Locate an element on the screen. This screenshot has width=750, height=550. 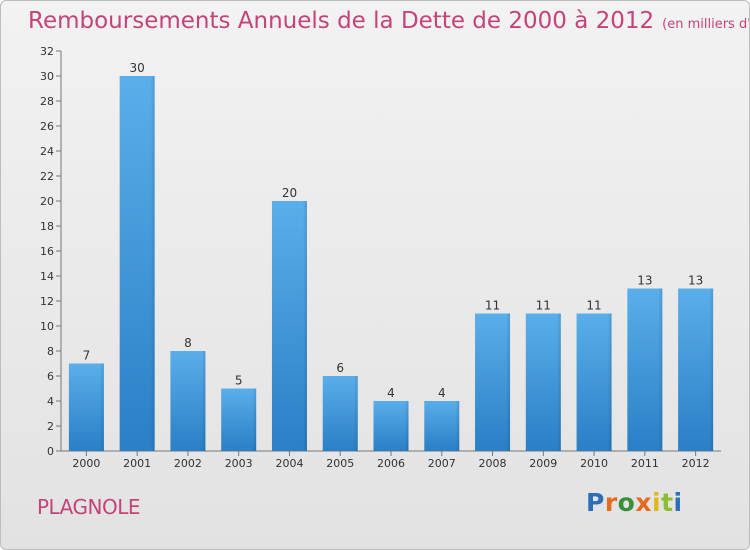
bar-shade-2006 is located at coordinates (406, 426).